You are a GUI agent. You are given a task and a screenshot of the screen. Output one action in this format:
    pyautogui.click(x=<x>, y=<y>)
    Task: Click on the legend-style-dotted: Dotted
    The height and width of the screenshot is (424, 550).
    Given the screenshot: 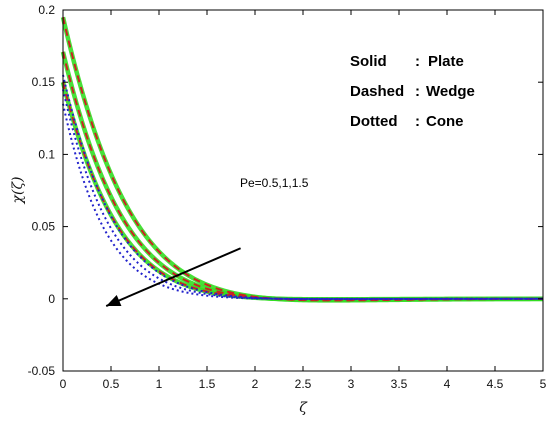 What is the action you would take?
    pyautogui.click(x=374, y=121)
    